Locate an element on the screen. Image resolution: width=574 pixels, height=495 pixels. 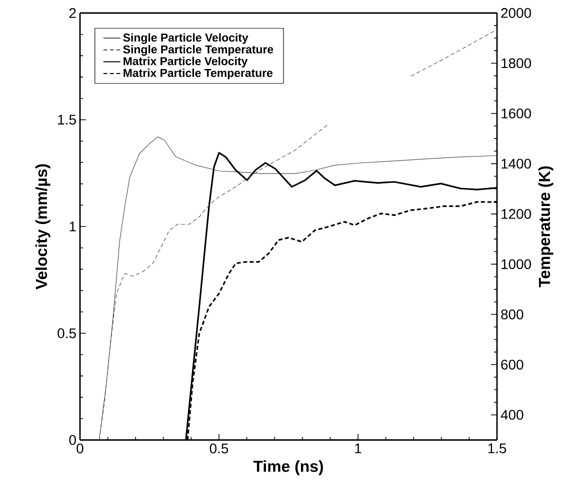
legend-label: Matrix Particle Velocity is located at coordinates (186, 62).